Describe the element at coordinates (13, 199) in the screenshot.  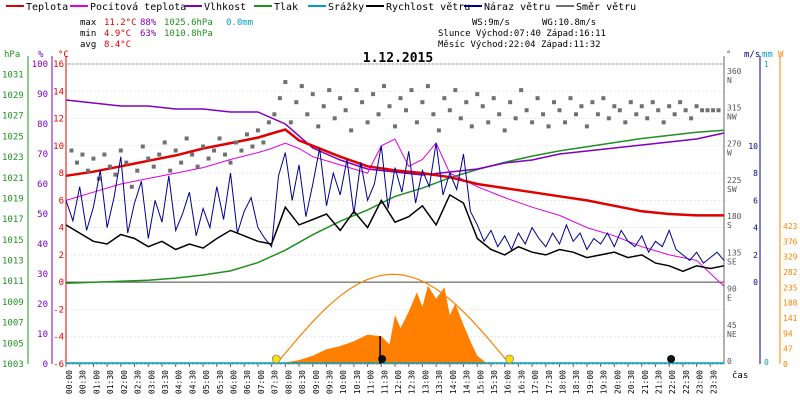
I see `hpa-tick-label: 1019` at that location.